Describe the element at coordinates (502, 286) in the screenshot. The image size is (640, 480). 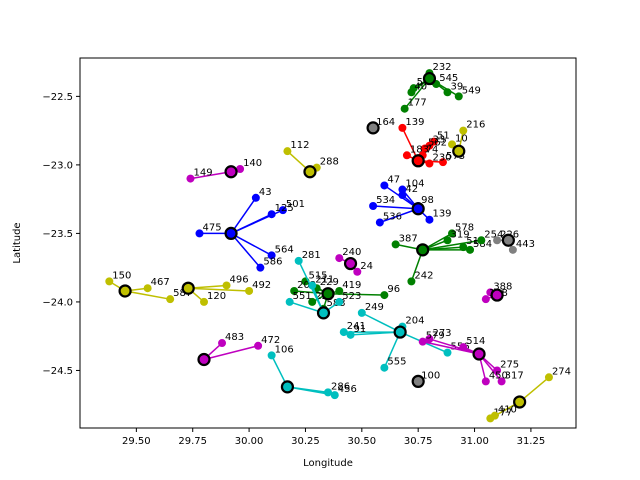
I see `data-point-label: 388` at that location.